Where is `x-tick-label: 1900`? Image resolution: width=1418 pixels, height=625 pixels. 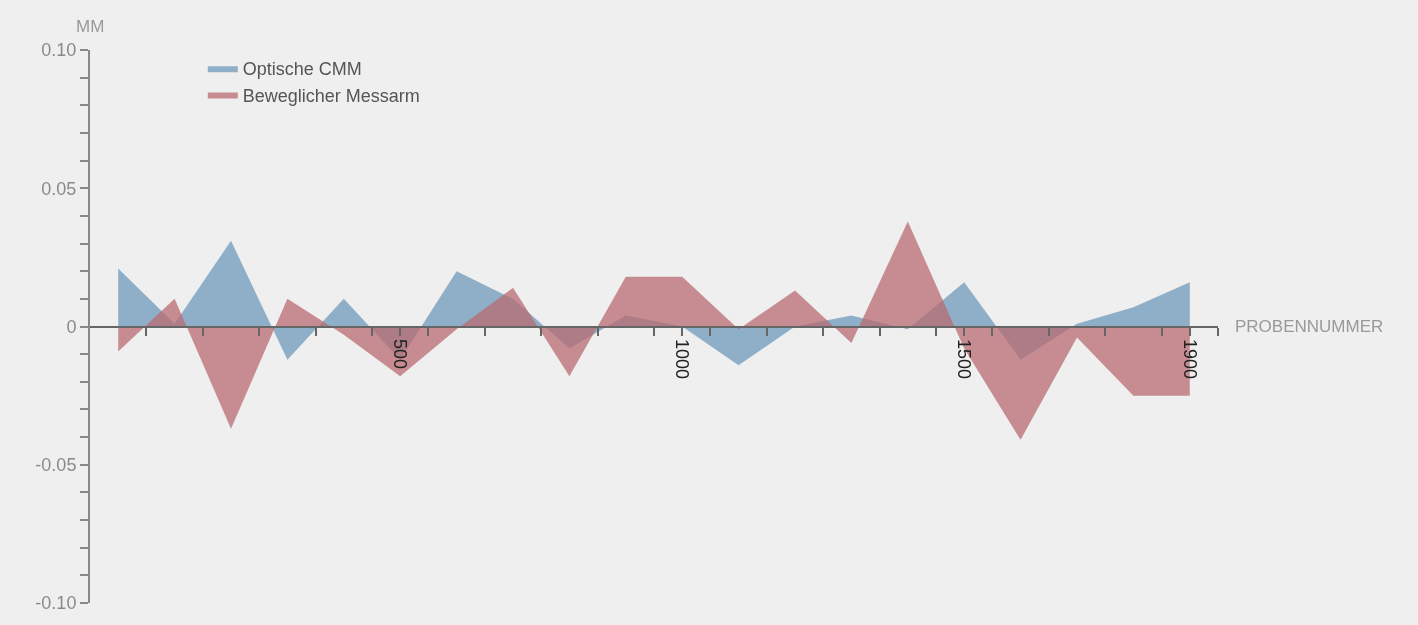 x-tick-label: 1900 is located at coordinates (1189, 359).